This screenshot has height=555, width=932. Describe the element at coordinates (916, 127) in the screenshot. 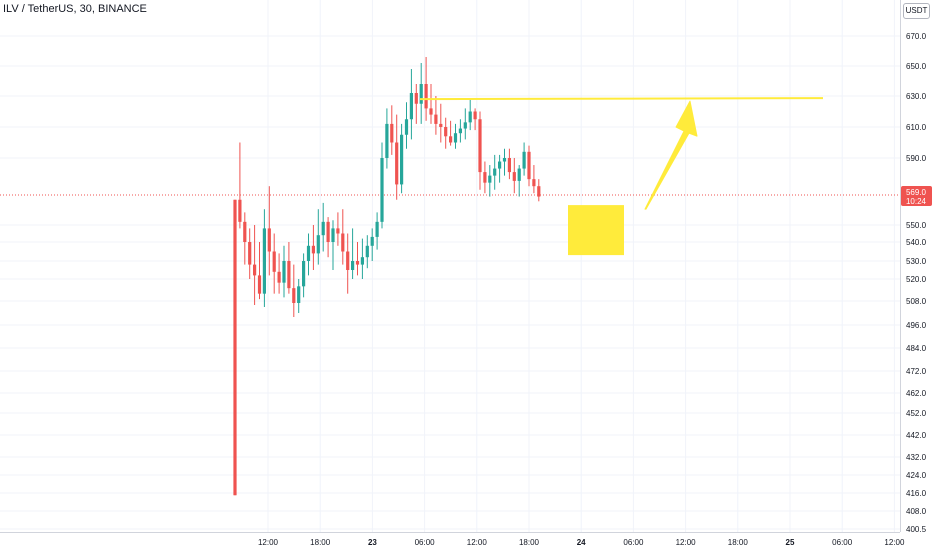

I see `y-tick-label: 610.0` at that location.